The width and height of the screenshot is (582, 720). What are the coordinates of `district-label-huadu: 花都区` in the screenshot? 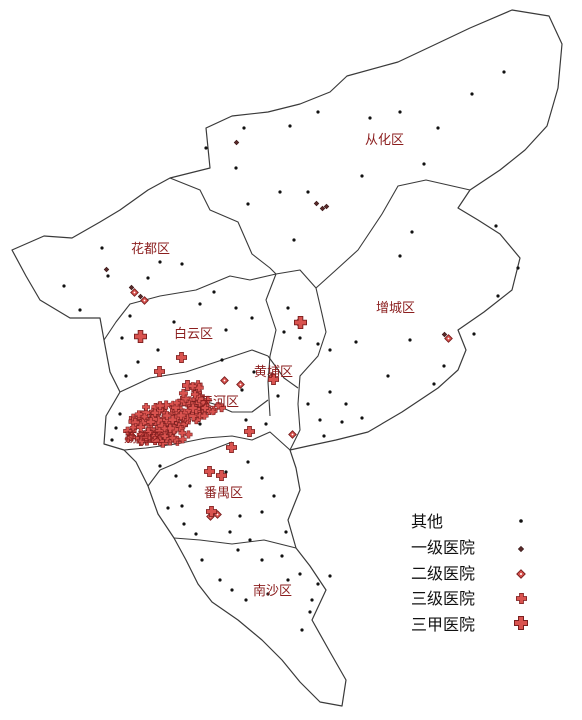 It's located at (150, 249).